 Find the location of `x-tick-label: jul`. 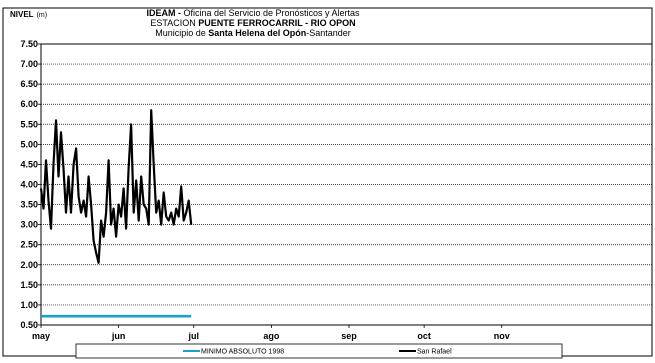

x-tick-label: jul is located at coordinates (194, 336).